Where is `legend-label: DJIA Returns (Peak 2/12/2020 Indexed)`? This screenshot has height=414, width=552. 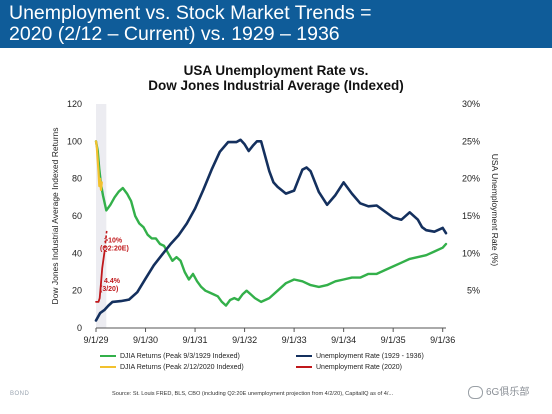
legend-label: DJIA Returns (Peak 2/12/2020 Indexed) is located at coordinates (182, 367).